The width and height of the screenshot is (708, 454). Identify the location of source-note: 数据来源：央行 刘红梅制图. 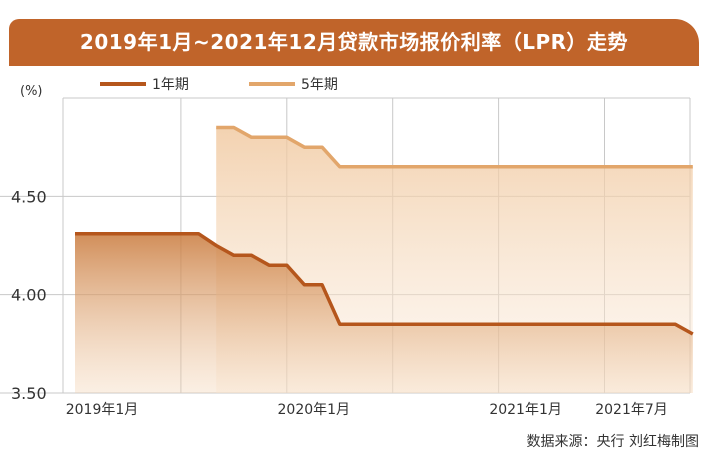
(613, 442).